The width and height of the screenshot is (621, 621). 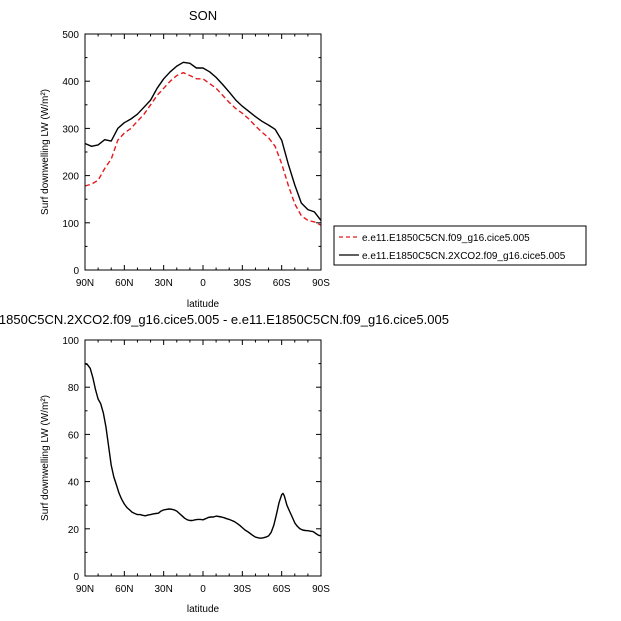 I want to click on bottom-x-tick-label: 0, so click(x=203, y=589).